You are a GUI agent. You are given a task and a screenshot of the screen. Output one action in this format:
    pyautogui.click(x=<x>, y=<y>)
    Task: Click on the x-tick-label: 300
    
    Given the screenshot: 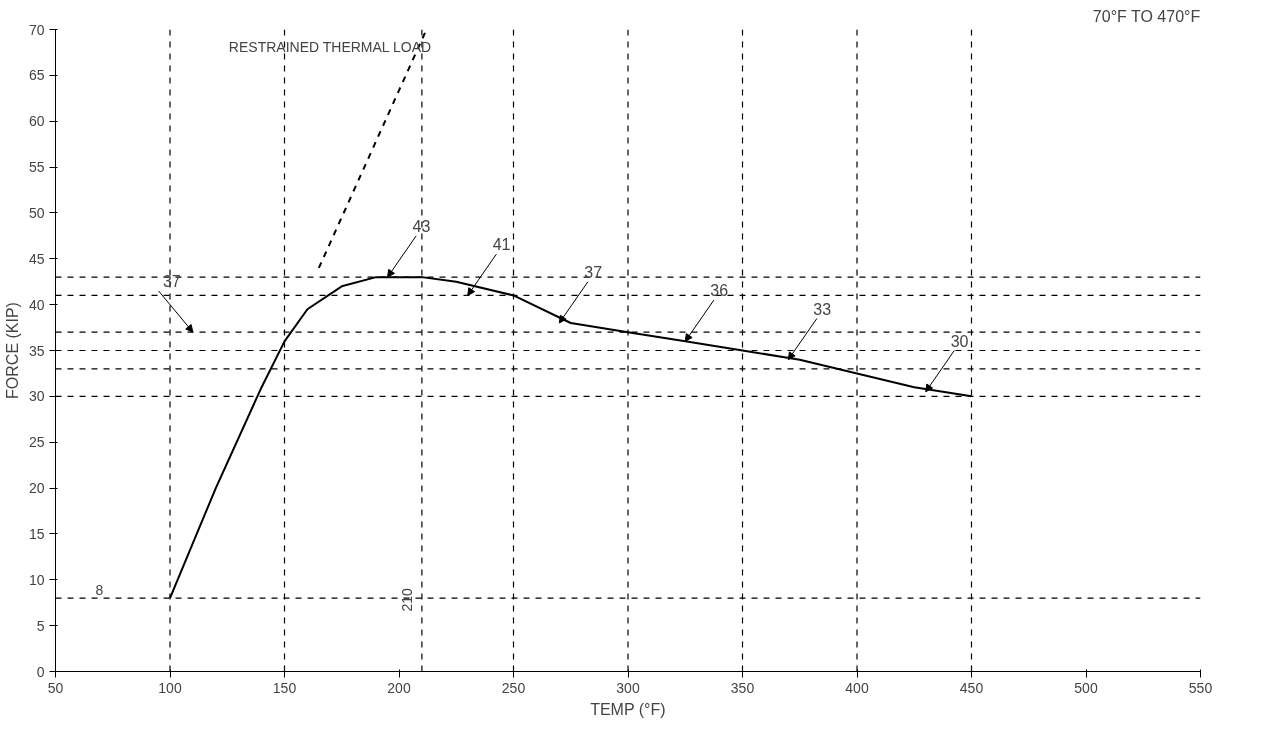 What is the action you would take?
    pyautogui.click(x=628, y=687)
    